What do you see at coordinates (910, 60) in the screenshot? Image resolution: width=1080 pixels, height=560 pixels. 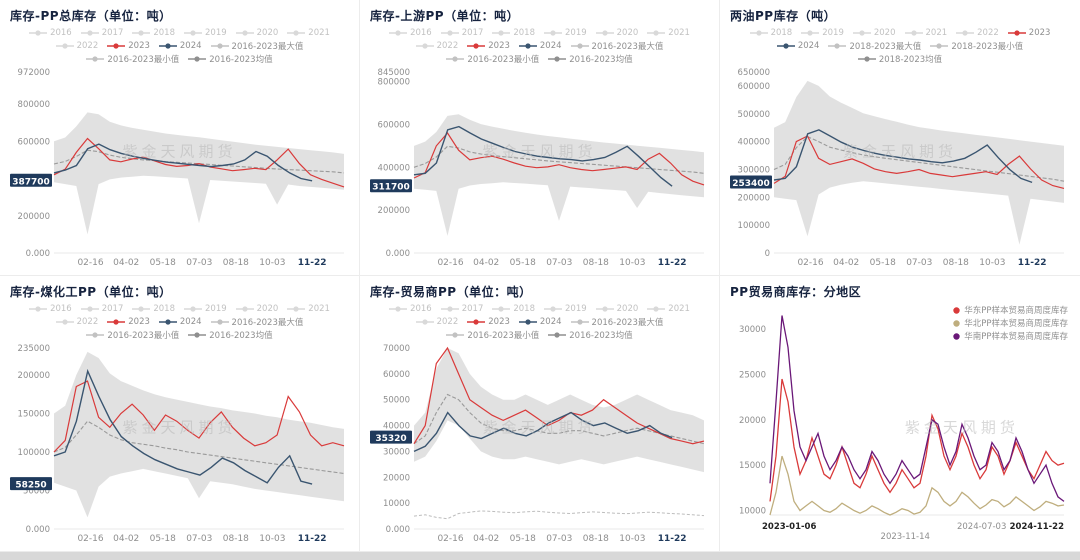 I see `legend-item-label: 2018-2023均值` at bounding box center [910, 60].